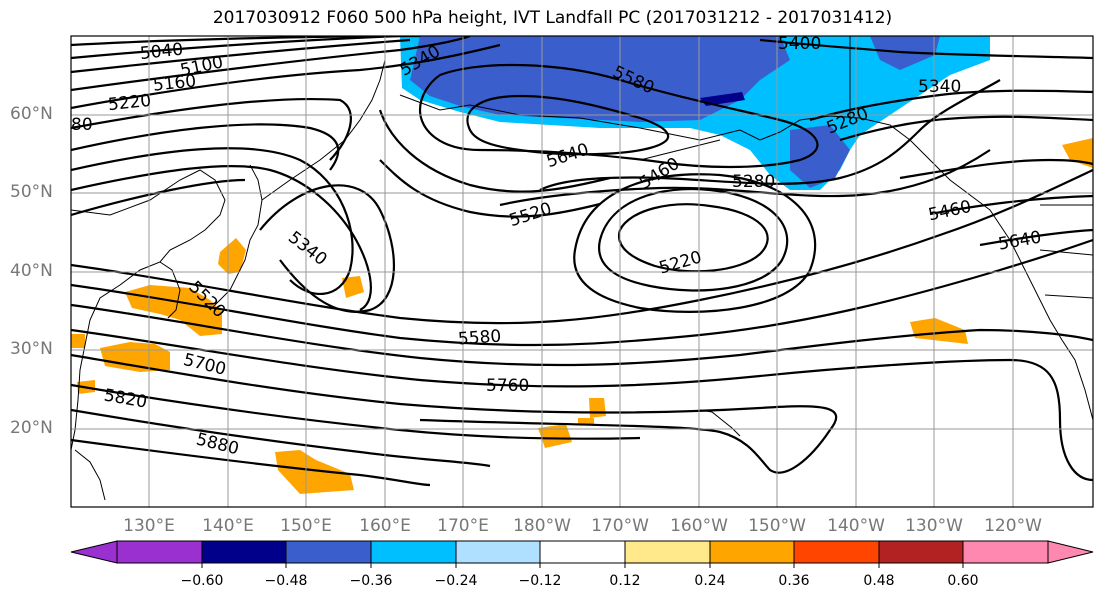  I want to click on colorbar-tick-neg-0-12: −0.12, so click(540, 581).